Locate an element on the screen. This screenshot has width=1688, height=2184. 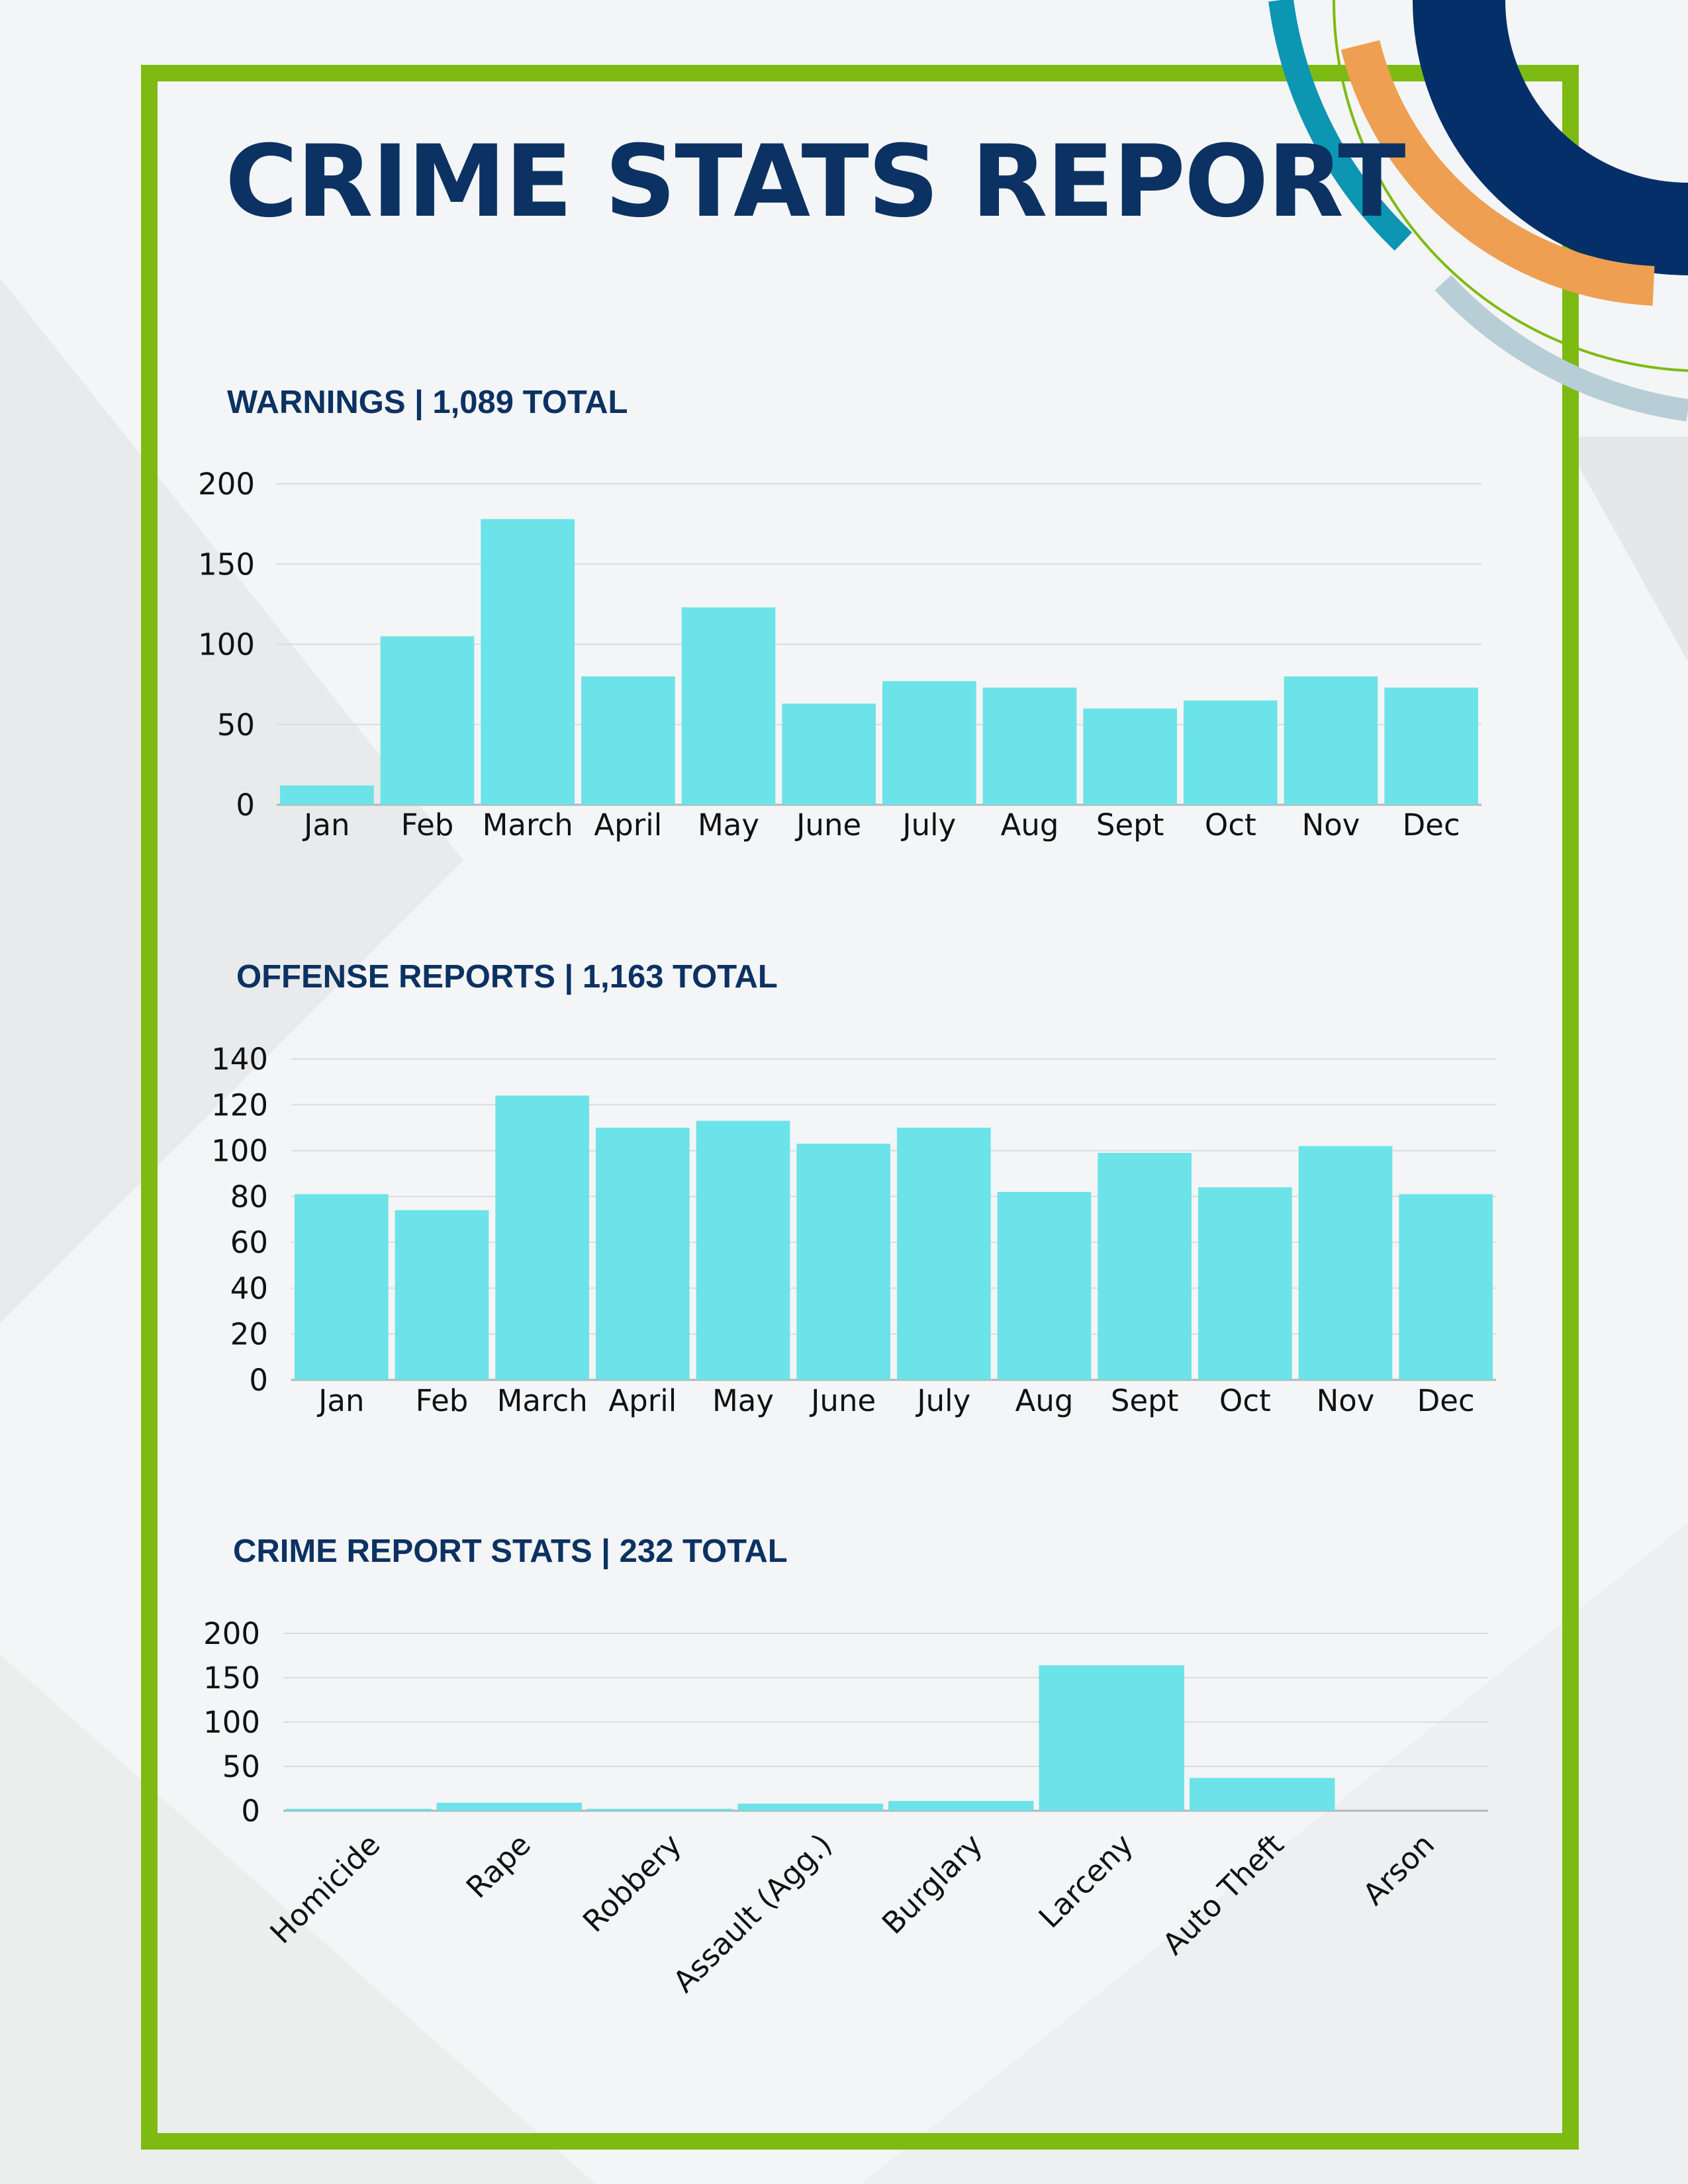
y-tick-label: 80 is located at coordinates (249, 1196).